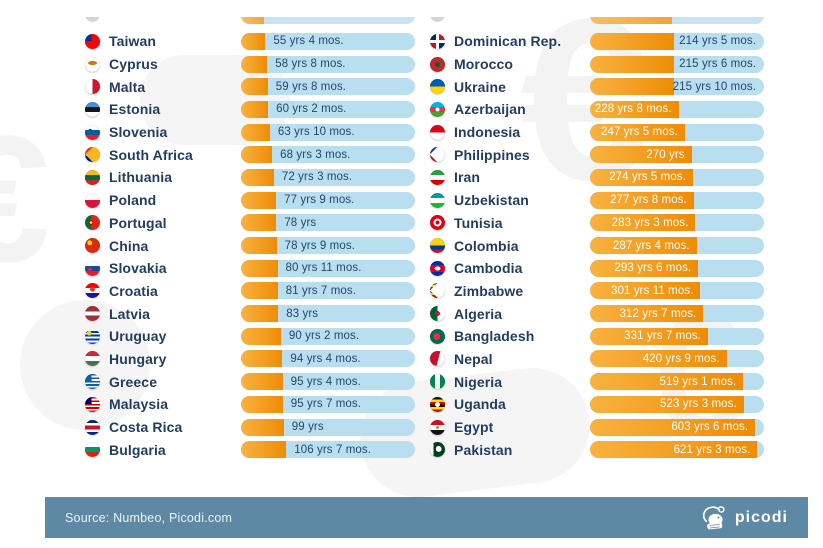 Image resolution: width=823 pixels, height=548 pixels. Describe the element at coordinates (133, 200) in the screenshot. I see `country-name: Poland` at that location.